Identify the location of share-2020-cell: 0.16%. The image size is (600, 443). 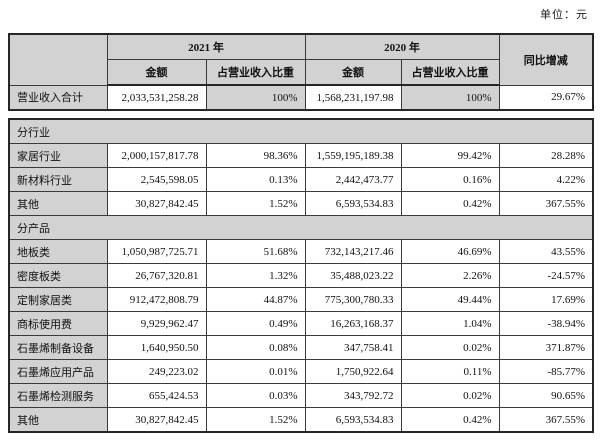
(450, 179).